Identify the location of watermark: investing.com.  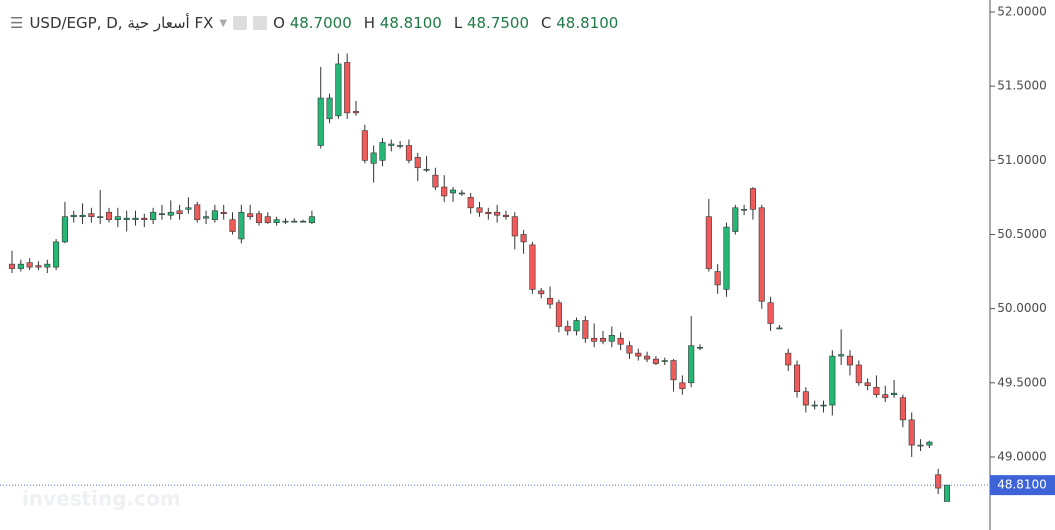
(101, 499).